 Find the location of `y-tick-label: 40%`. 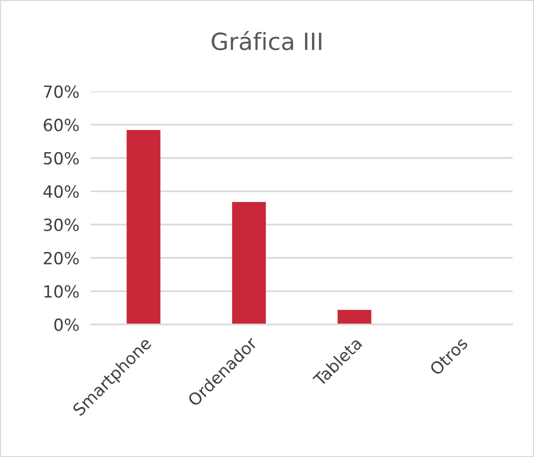

y-tick-label: 40% is located at coordinates (61, 191).